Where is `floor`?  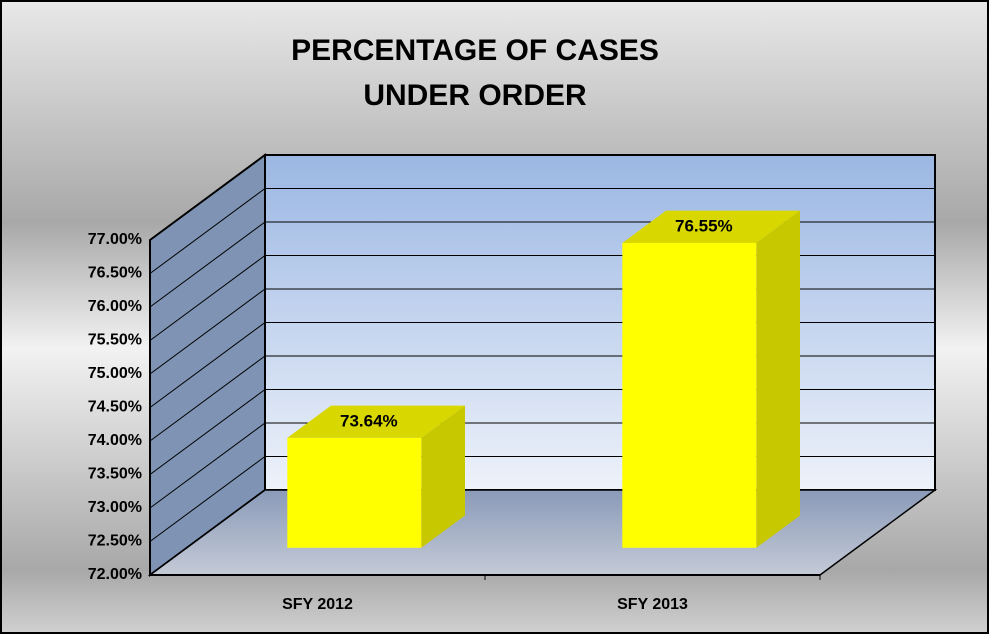 floor is located at coordinates (542, 532).